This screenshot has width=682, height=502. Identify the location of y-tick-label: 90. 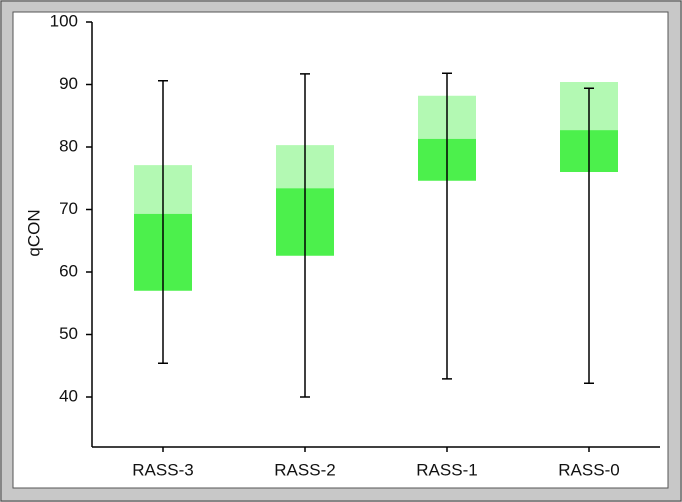
(68, 83).